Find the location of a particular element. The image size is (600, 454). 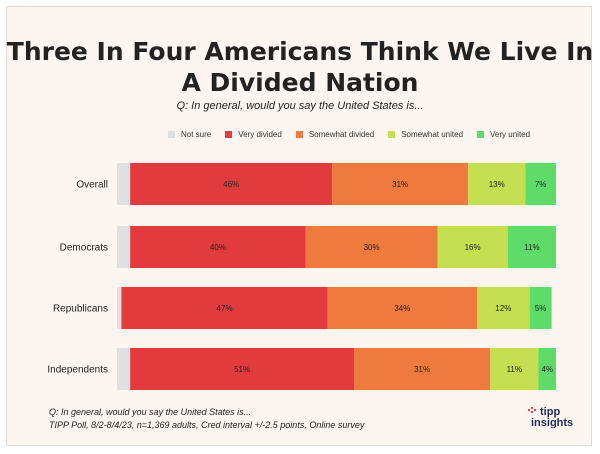

data-label: 12% is located at coordinates (503, 308).